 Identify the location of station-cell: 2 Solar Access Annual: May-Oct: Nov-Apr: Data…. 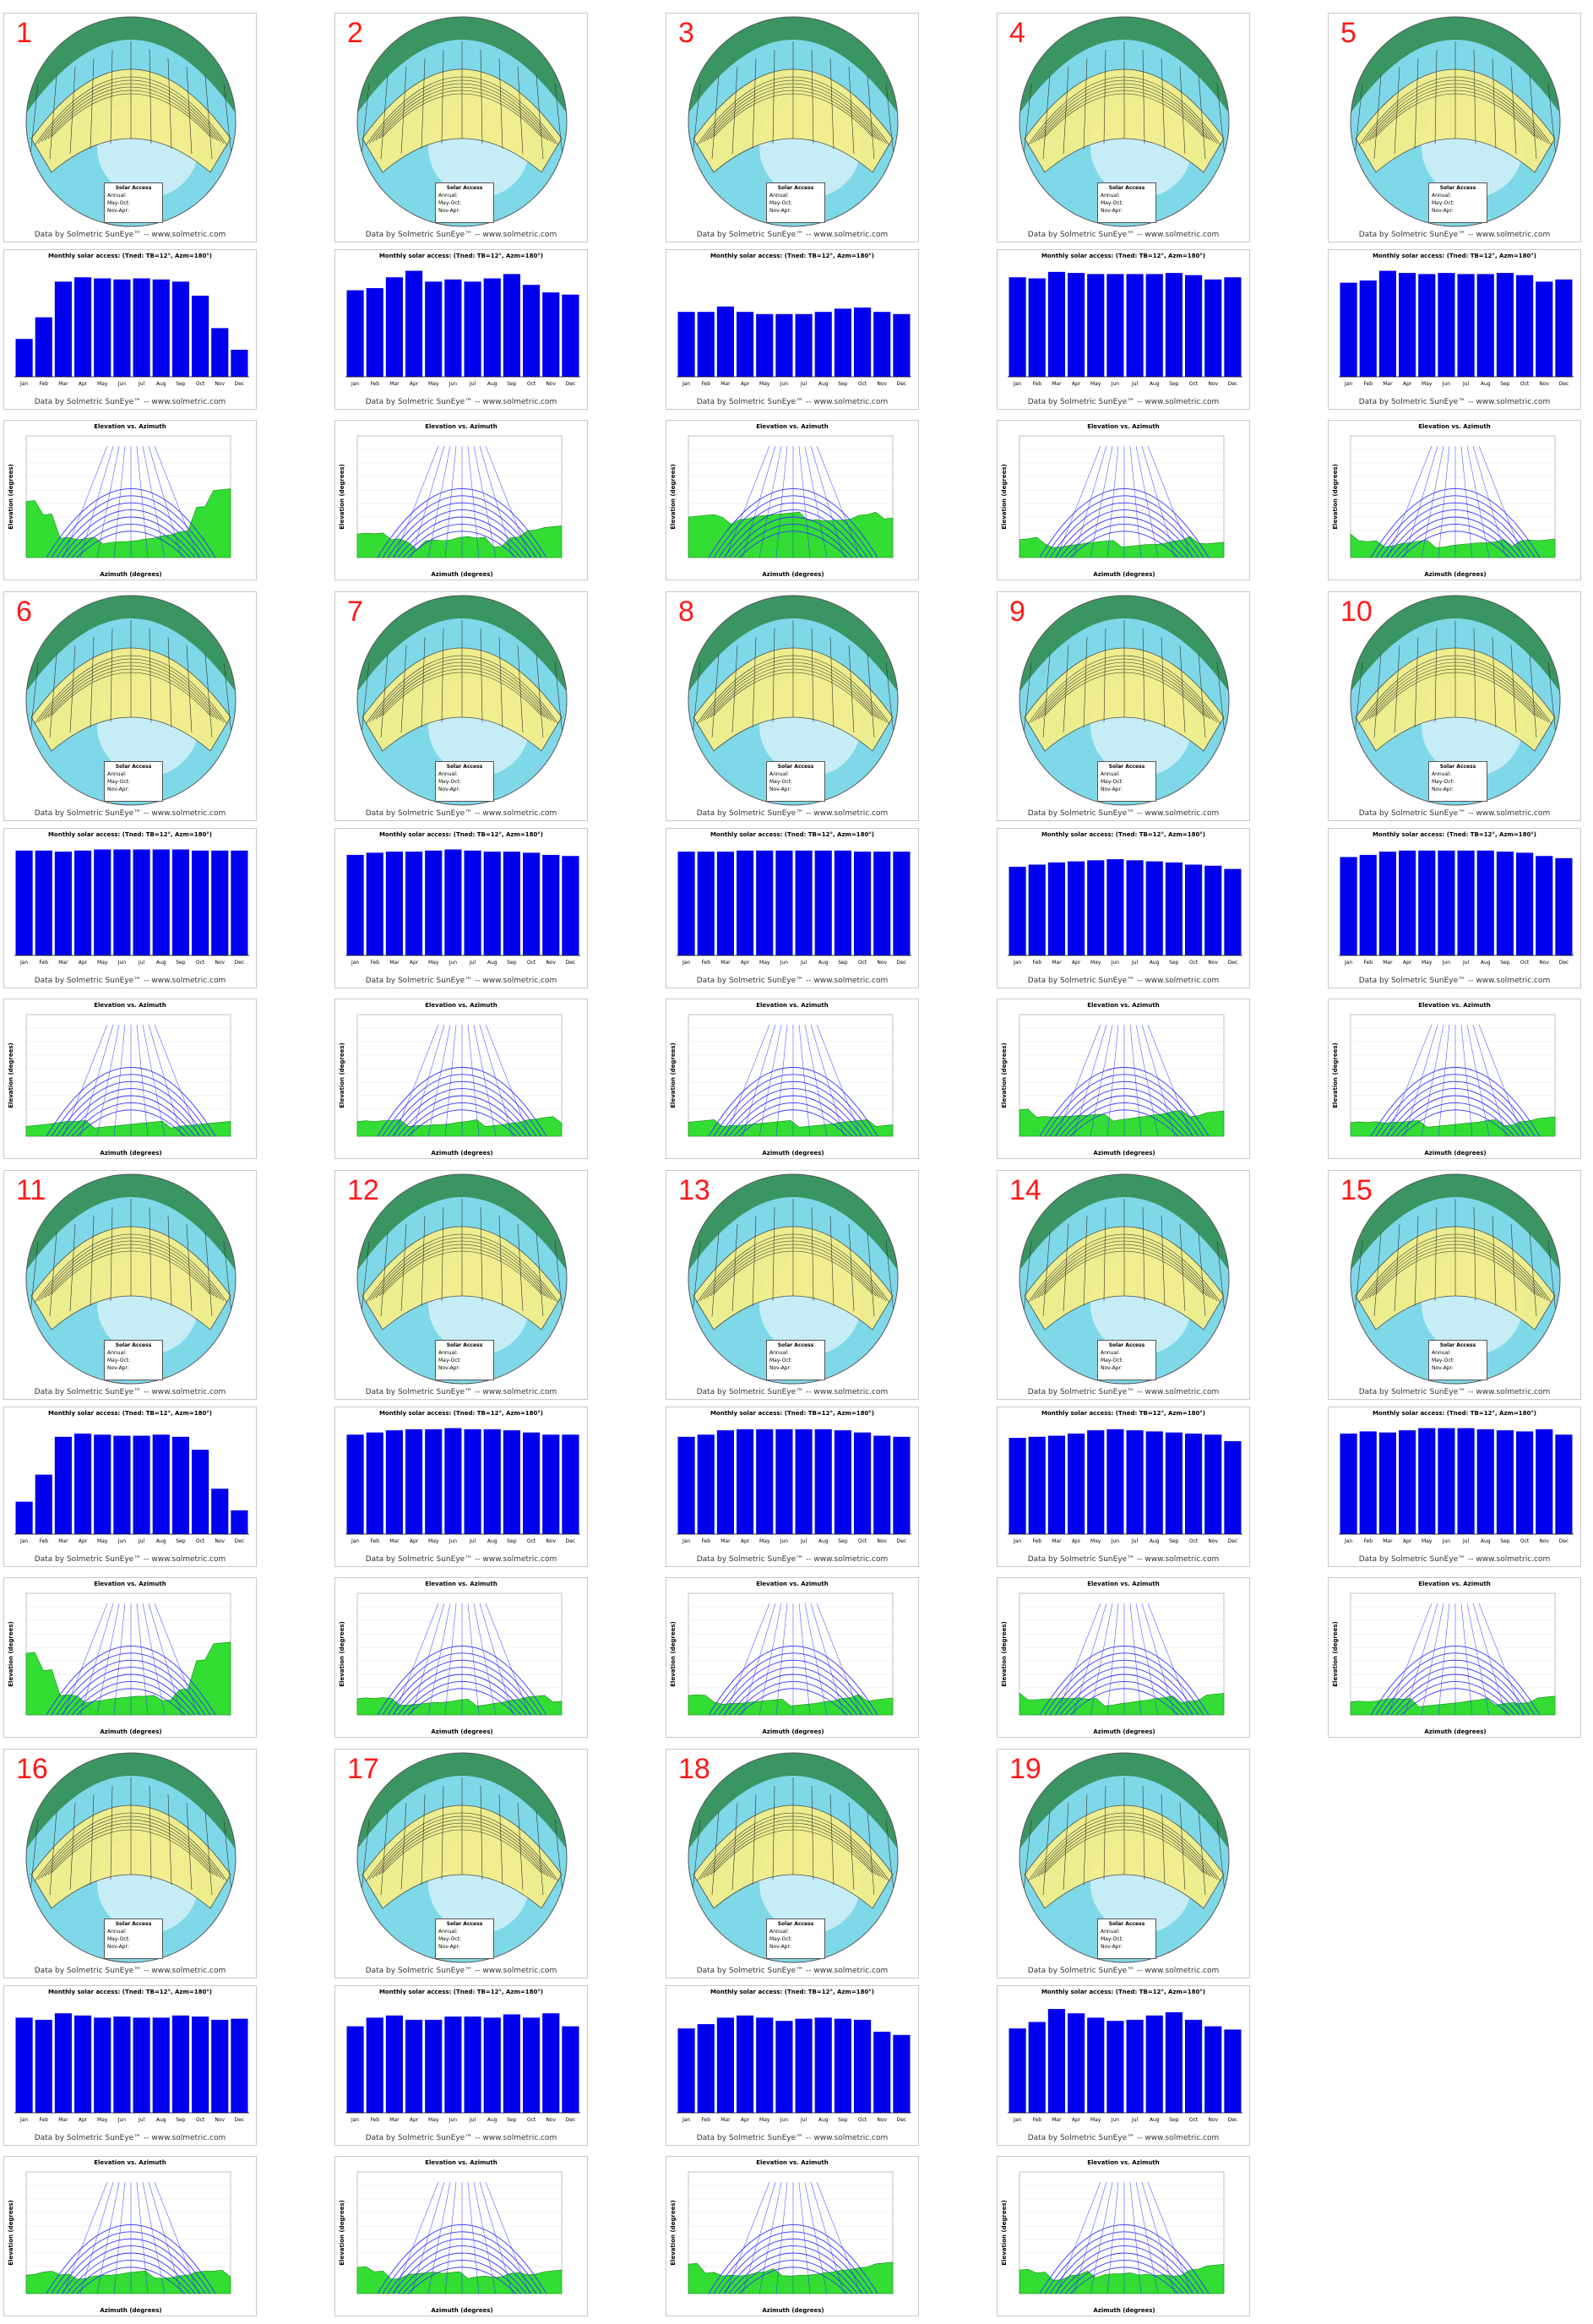
(461, 293).